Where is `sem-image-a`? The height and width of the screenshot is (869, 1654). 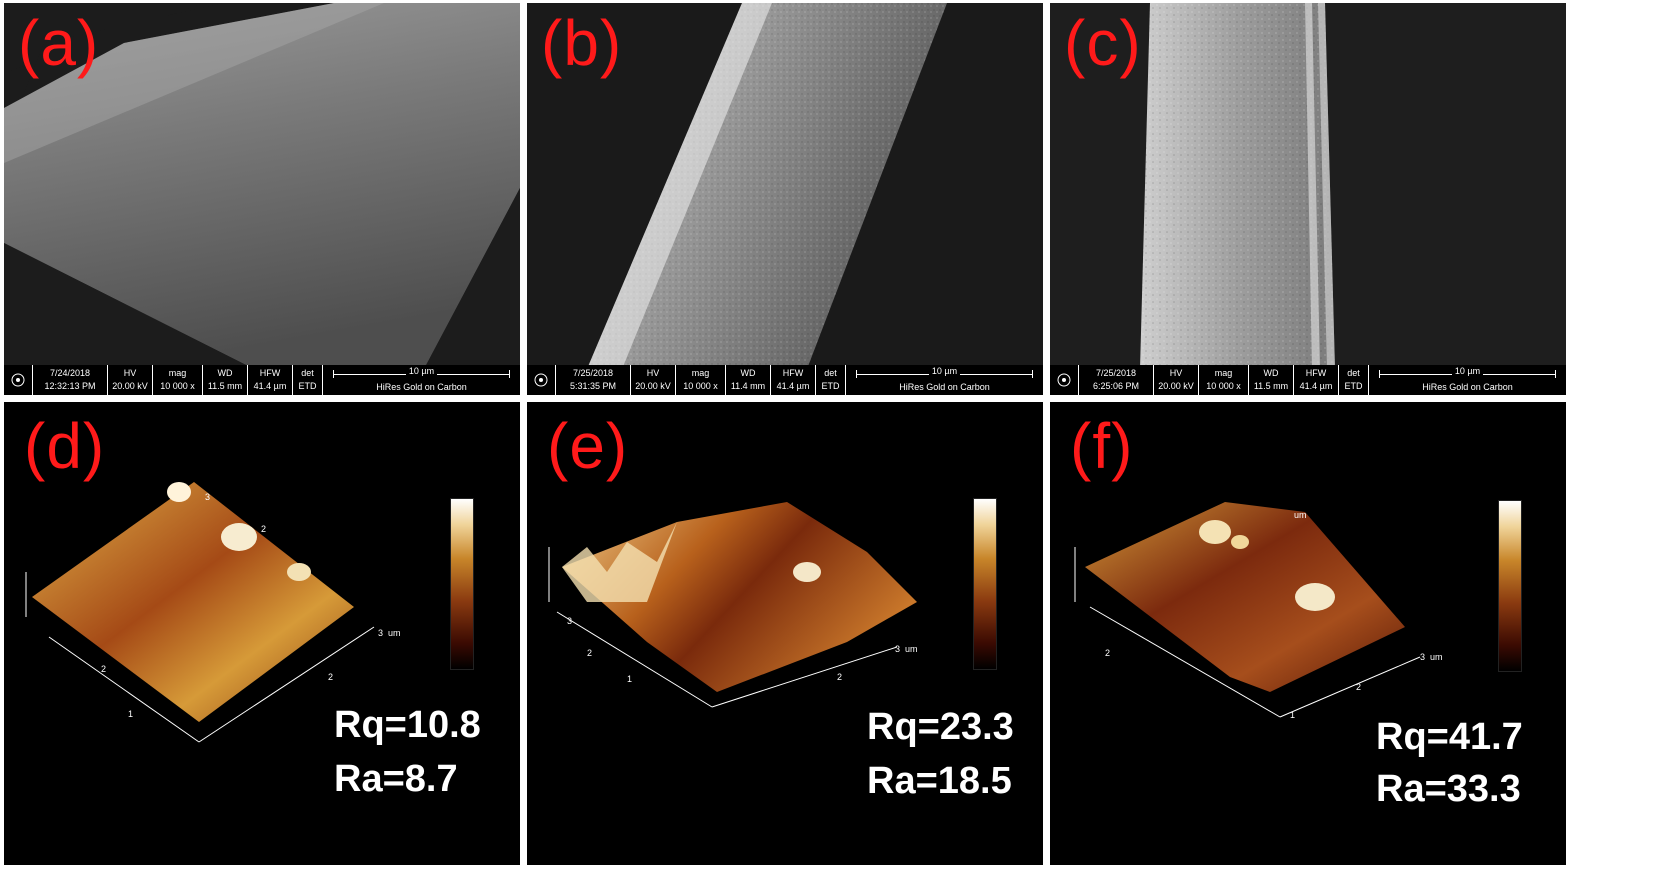 sem-image-a is located at coordinates (262, 186).